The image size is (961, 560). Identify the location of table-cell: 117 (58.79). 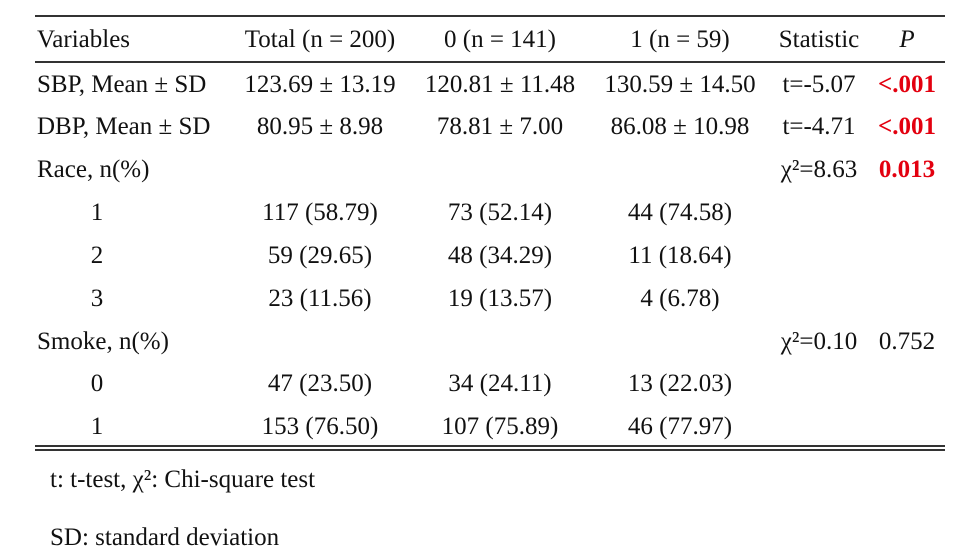
(320, 212).